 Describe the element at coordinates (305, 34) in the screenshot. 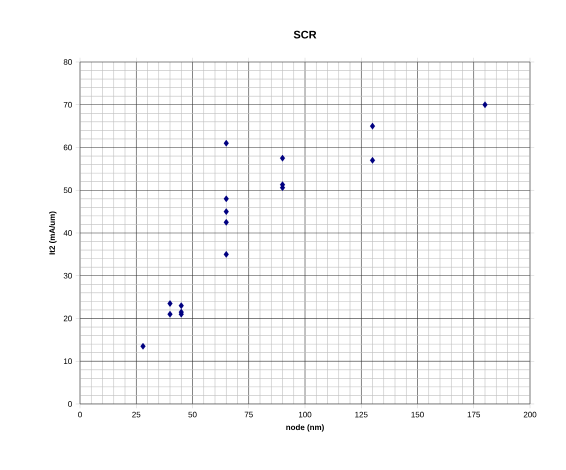

I see `chart-title: SCR` at that location.